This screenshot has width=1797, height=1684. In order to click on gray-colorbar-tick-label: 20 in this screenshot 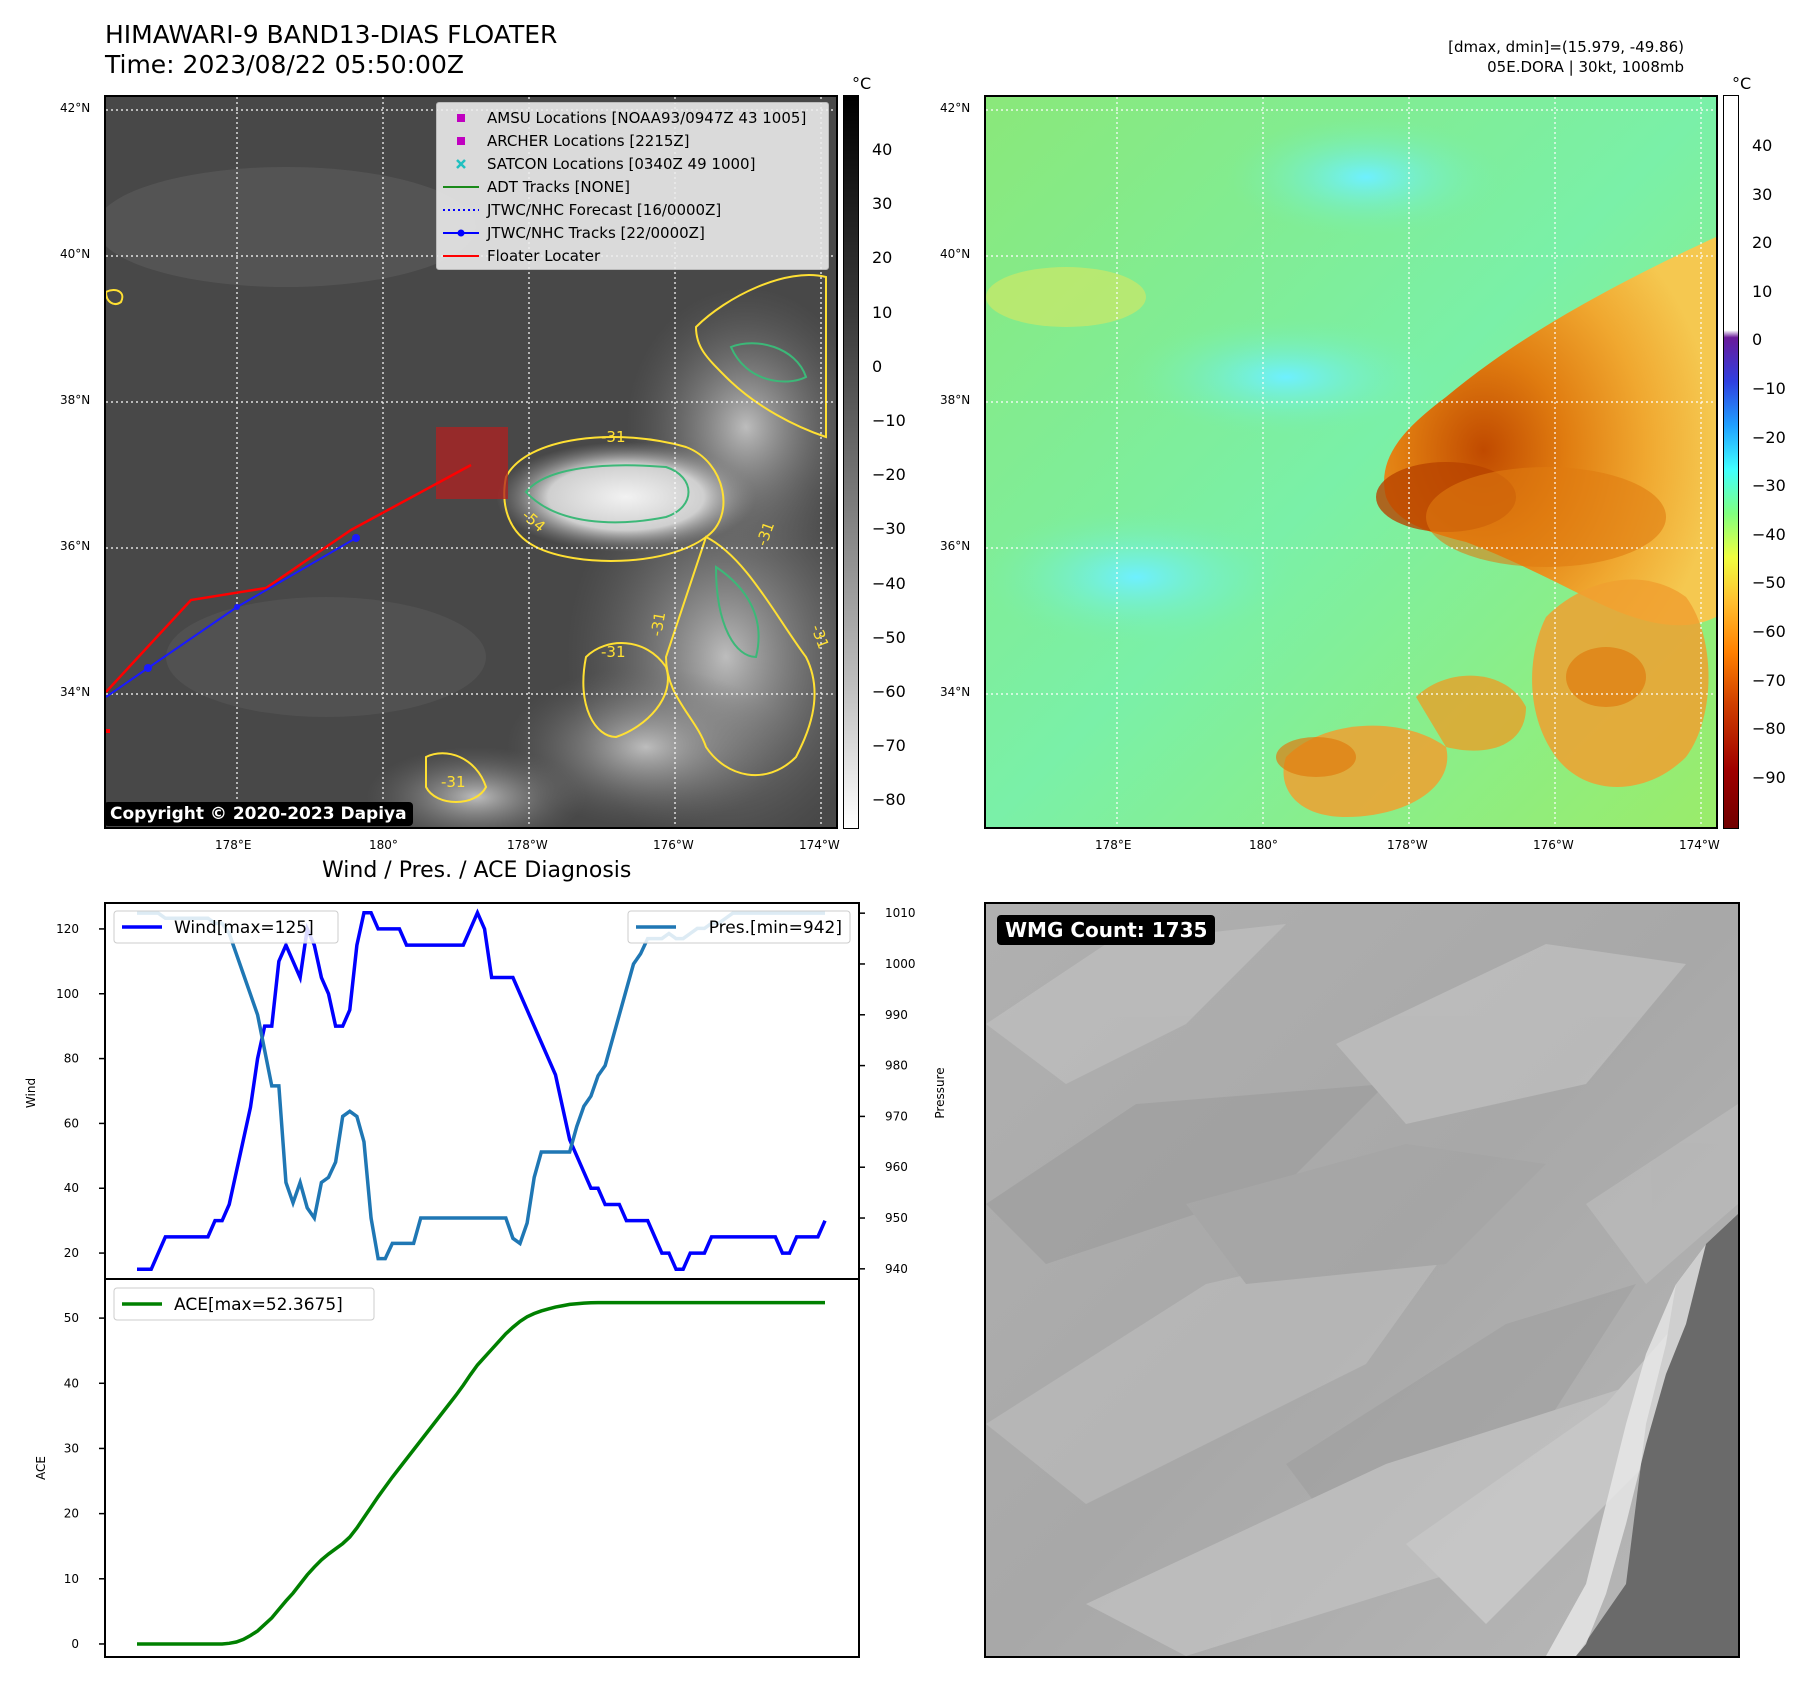, I will do `click(882, 258)`.